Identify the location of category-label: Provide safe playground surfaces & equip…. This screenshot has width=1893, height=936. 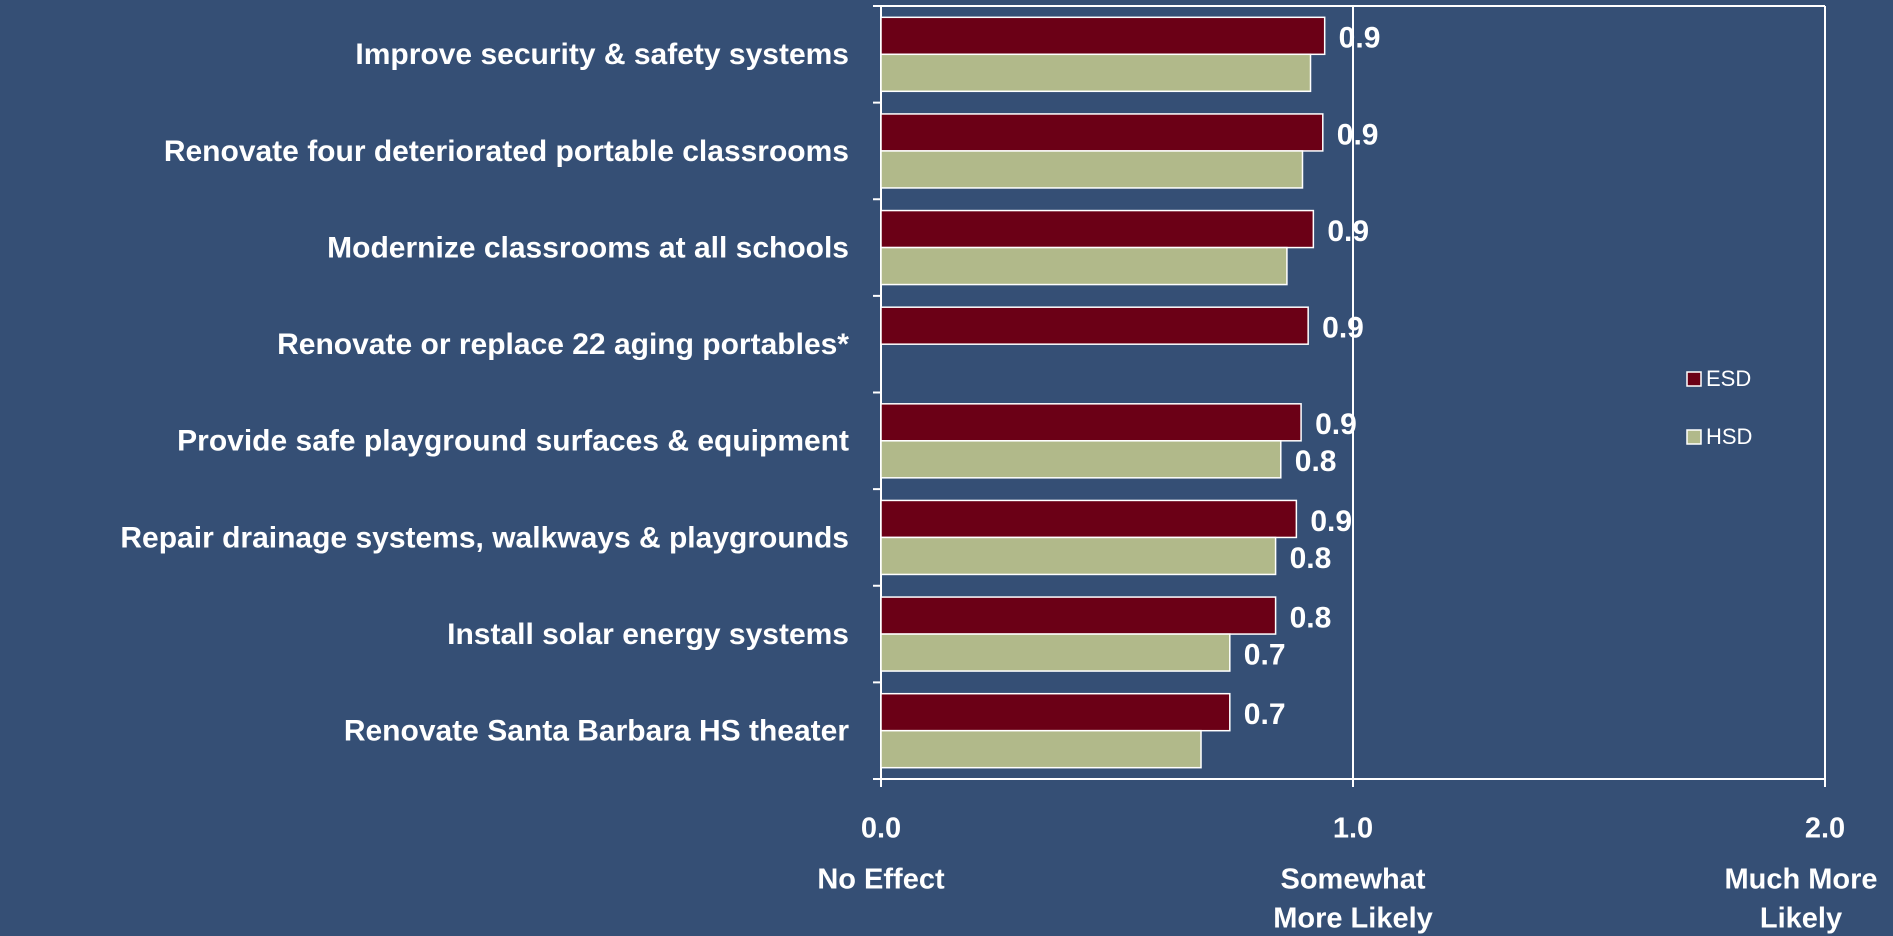
(513, 441).